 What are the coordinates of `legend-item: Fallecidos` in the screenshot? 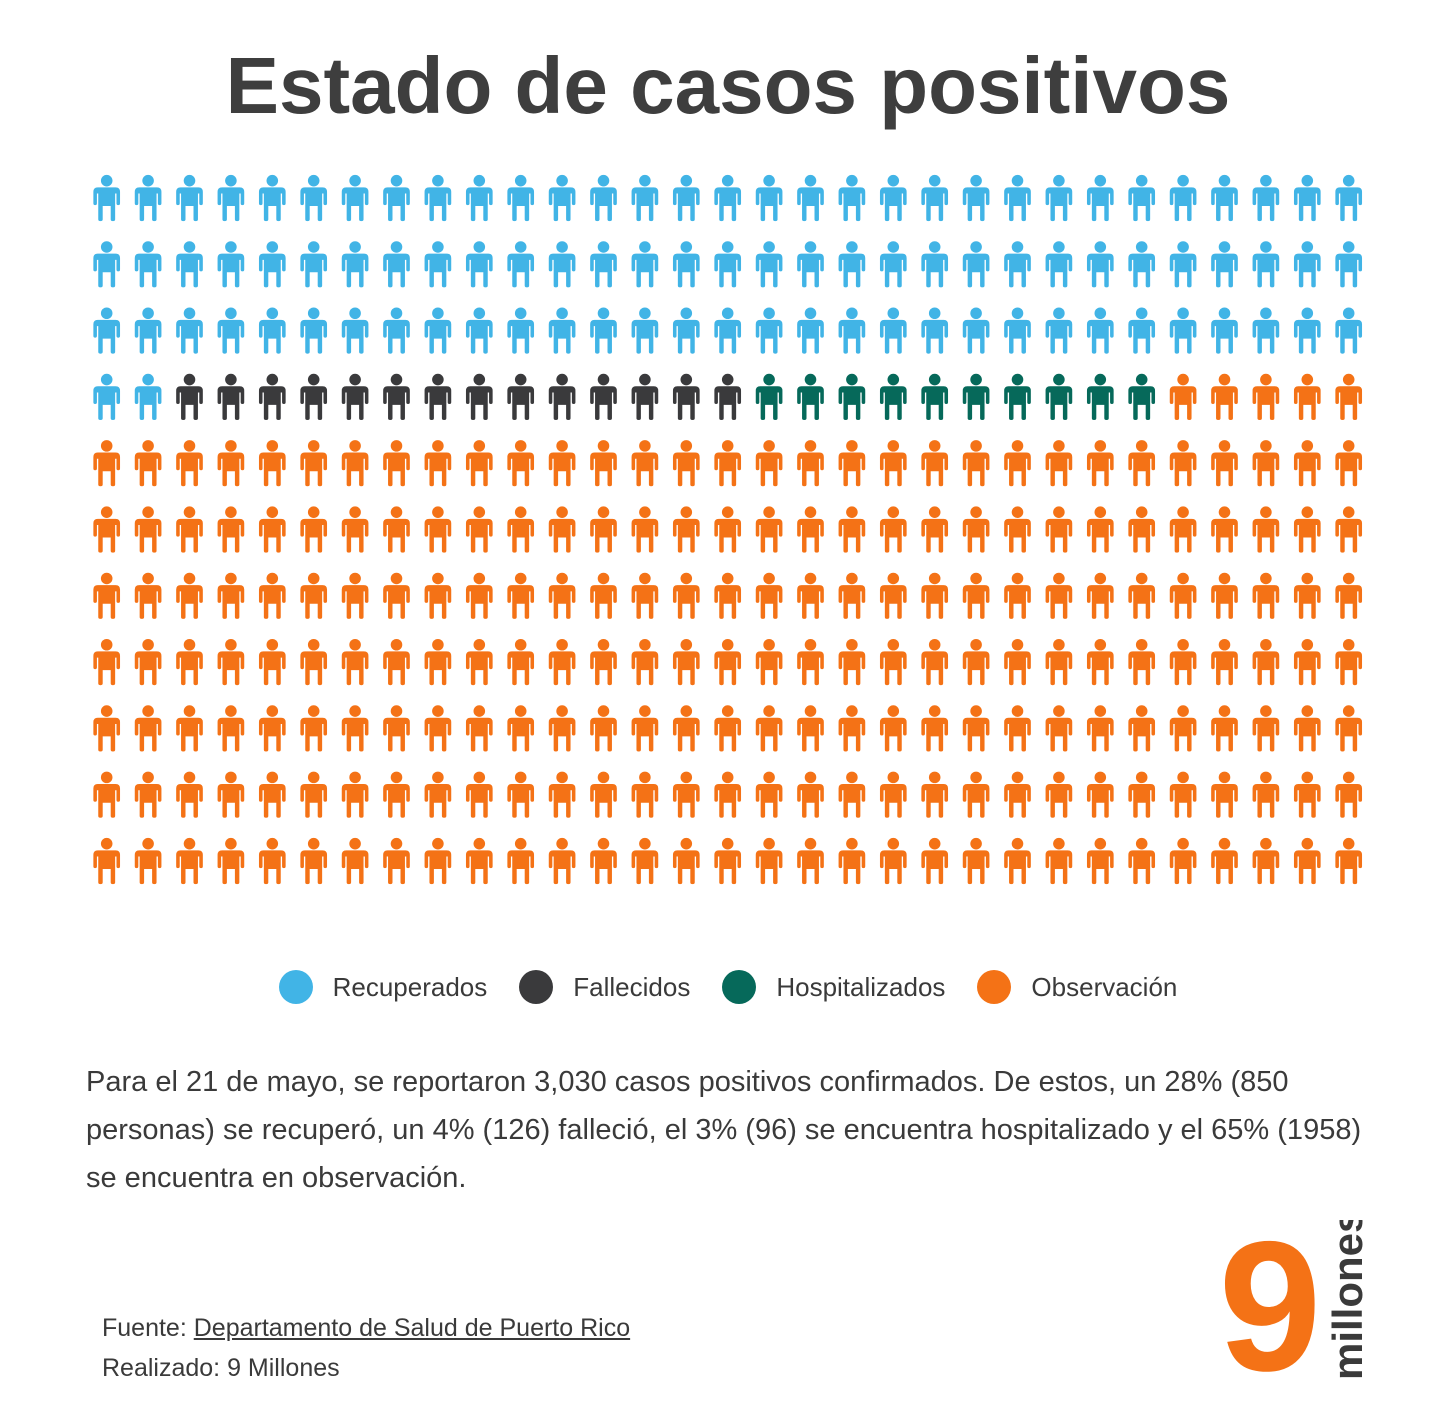 It's located at (604, 987).